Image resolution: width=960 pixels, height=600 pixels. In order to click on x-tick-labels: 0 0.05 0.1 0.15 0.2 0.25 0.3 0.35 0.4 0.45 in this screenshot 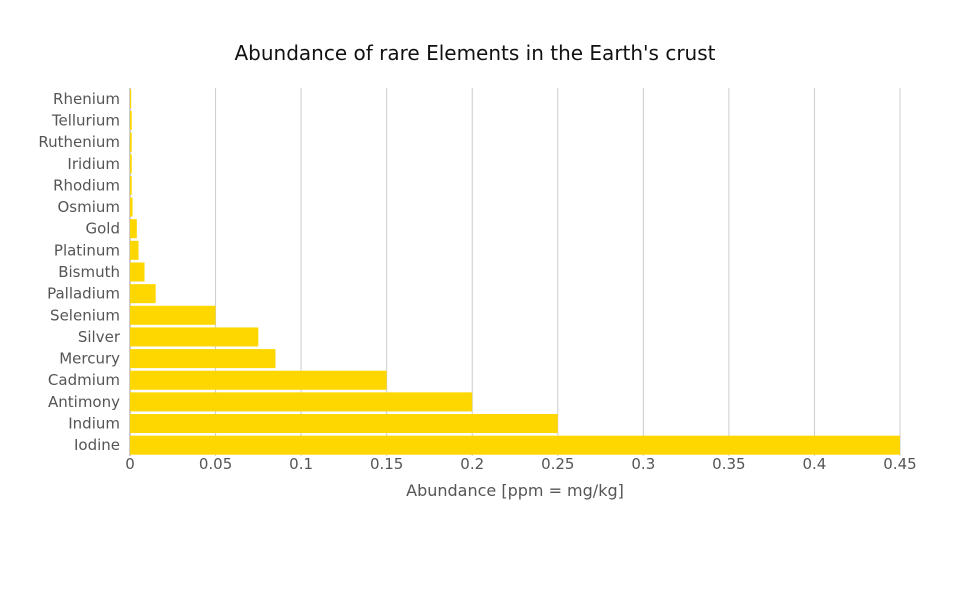, I will do `click(520, 464)`.